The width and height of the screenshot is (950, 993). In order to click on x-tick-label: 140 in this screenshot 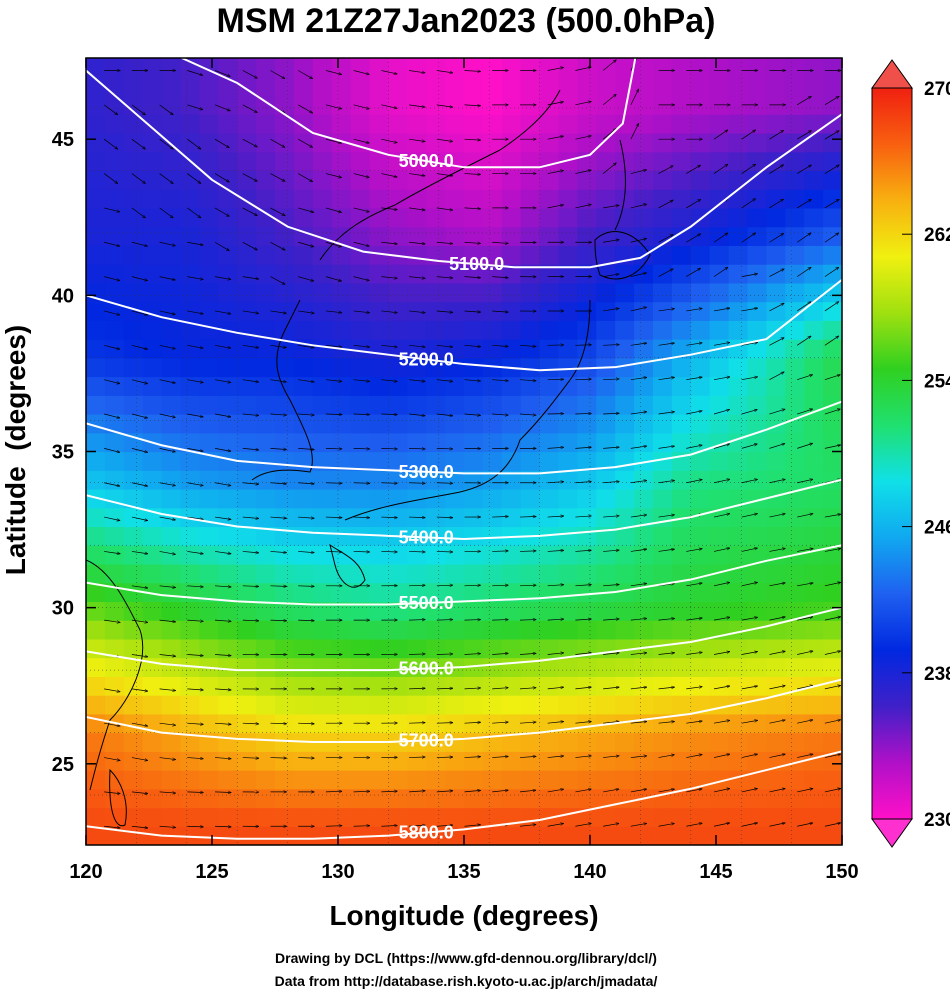, I will do `click(589, 872)`.